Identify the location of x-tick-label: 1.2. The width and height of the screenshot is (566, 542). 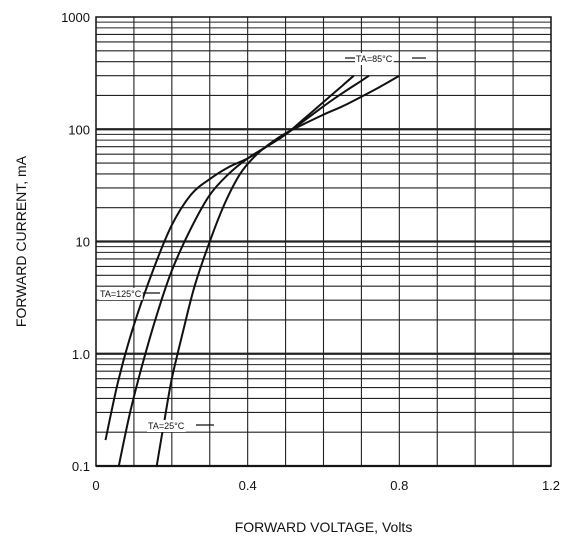
(551, 485).